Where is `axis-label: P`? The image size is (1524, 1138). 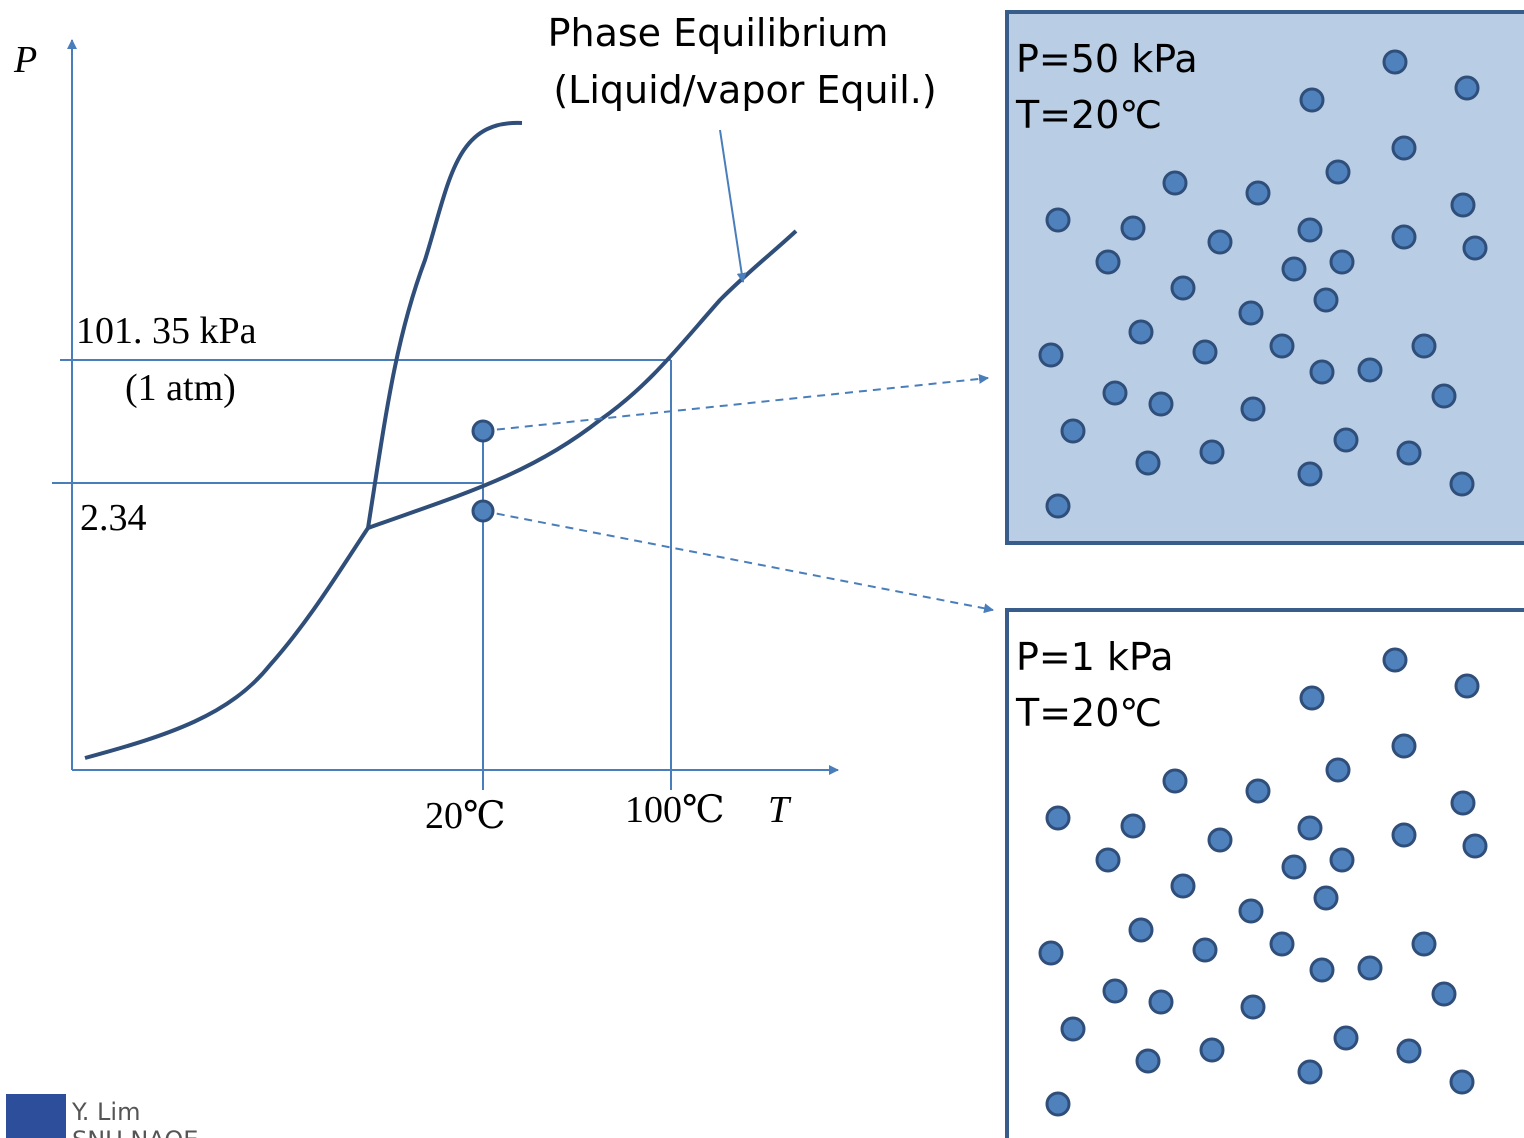
axis-label: P is located at coordinates (25, 60).